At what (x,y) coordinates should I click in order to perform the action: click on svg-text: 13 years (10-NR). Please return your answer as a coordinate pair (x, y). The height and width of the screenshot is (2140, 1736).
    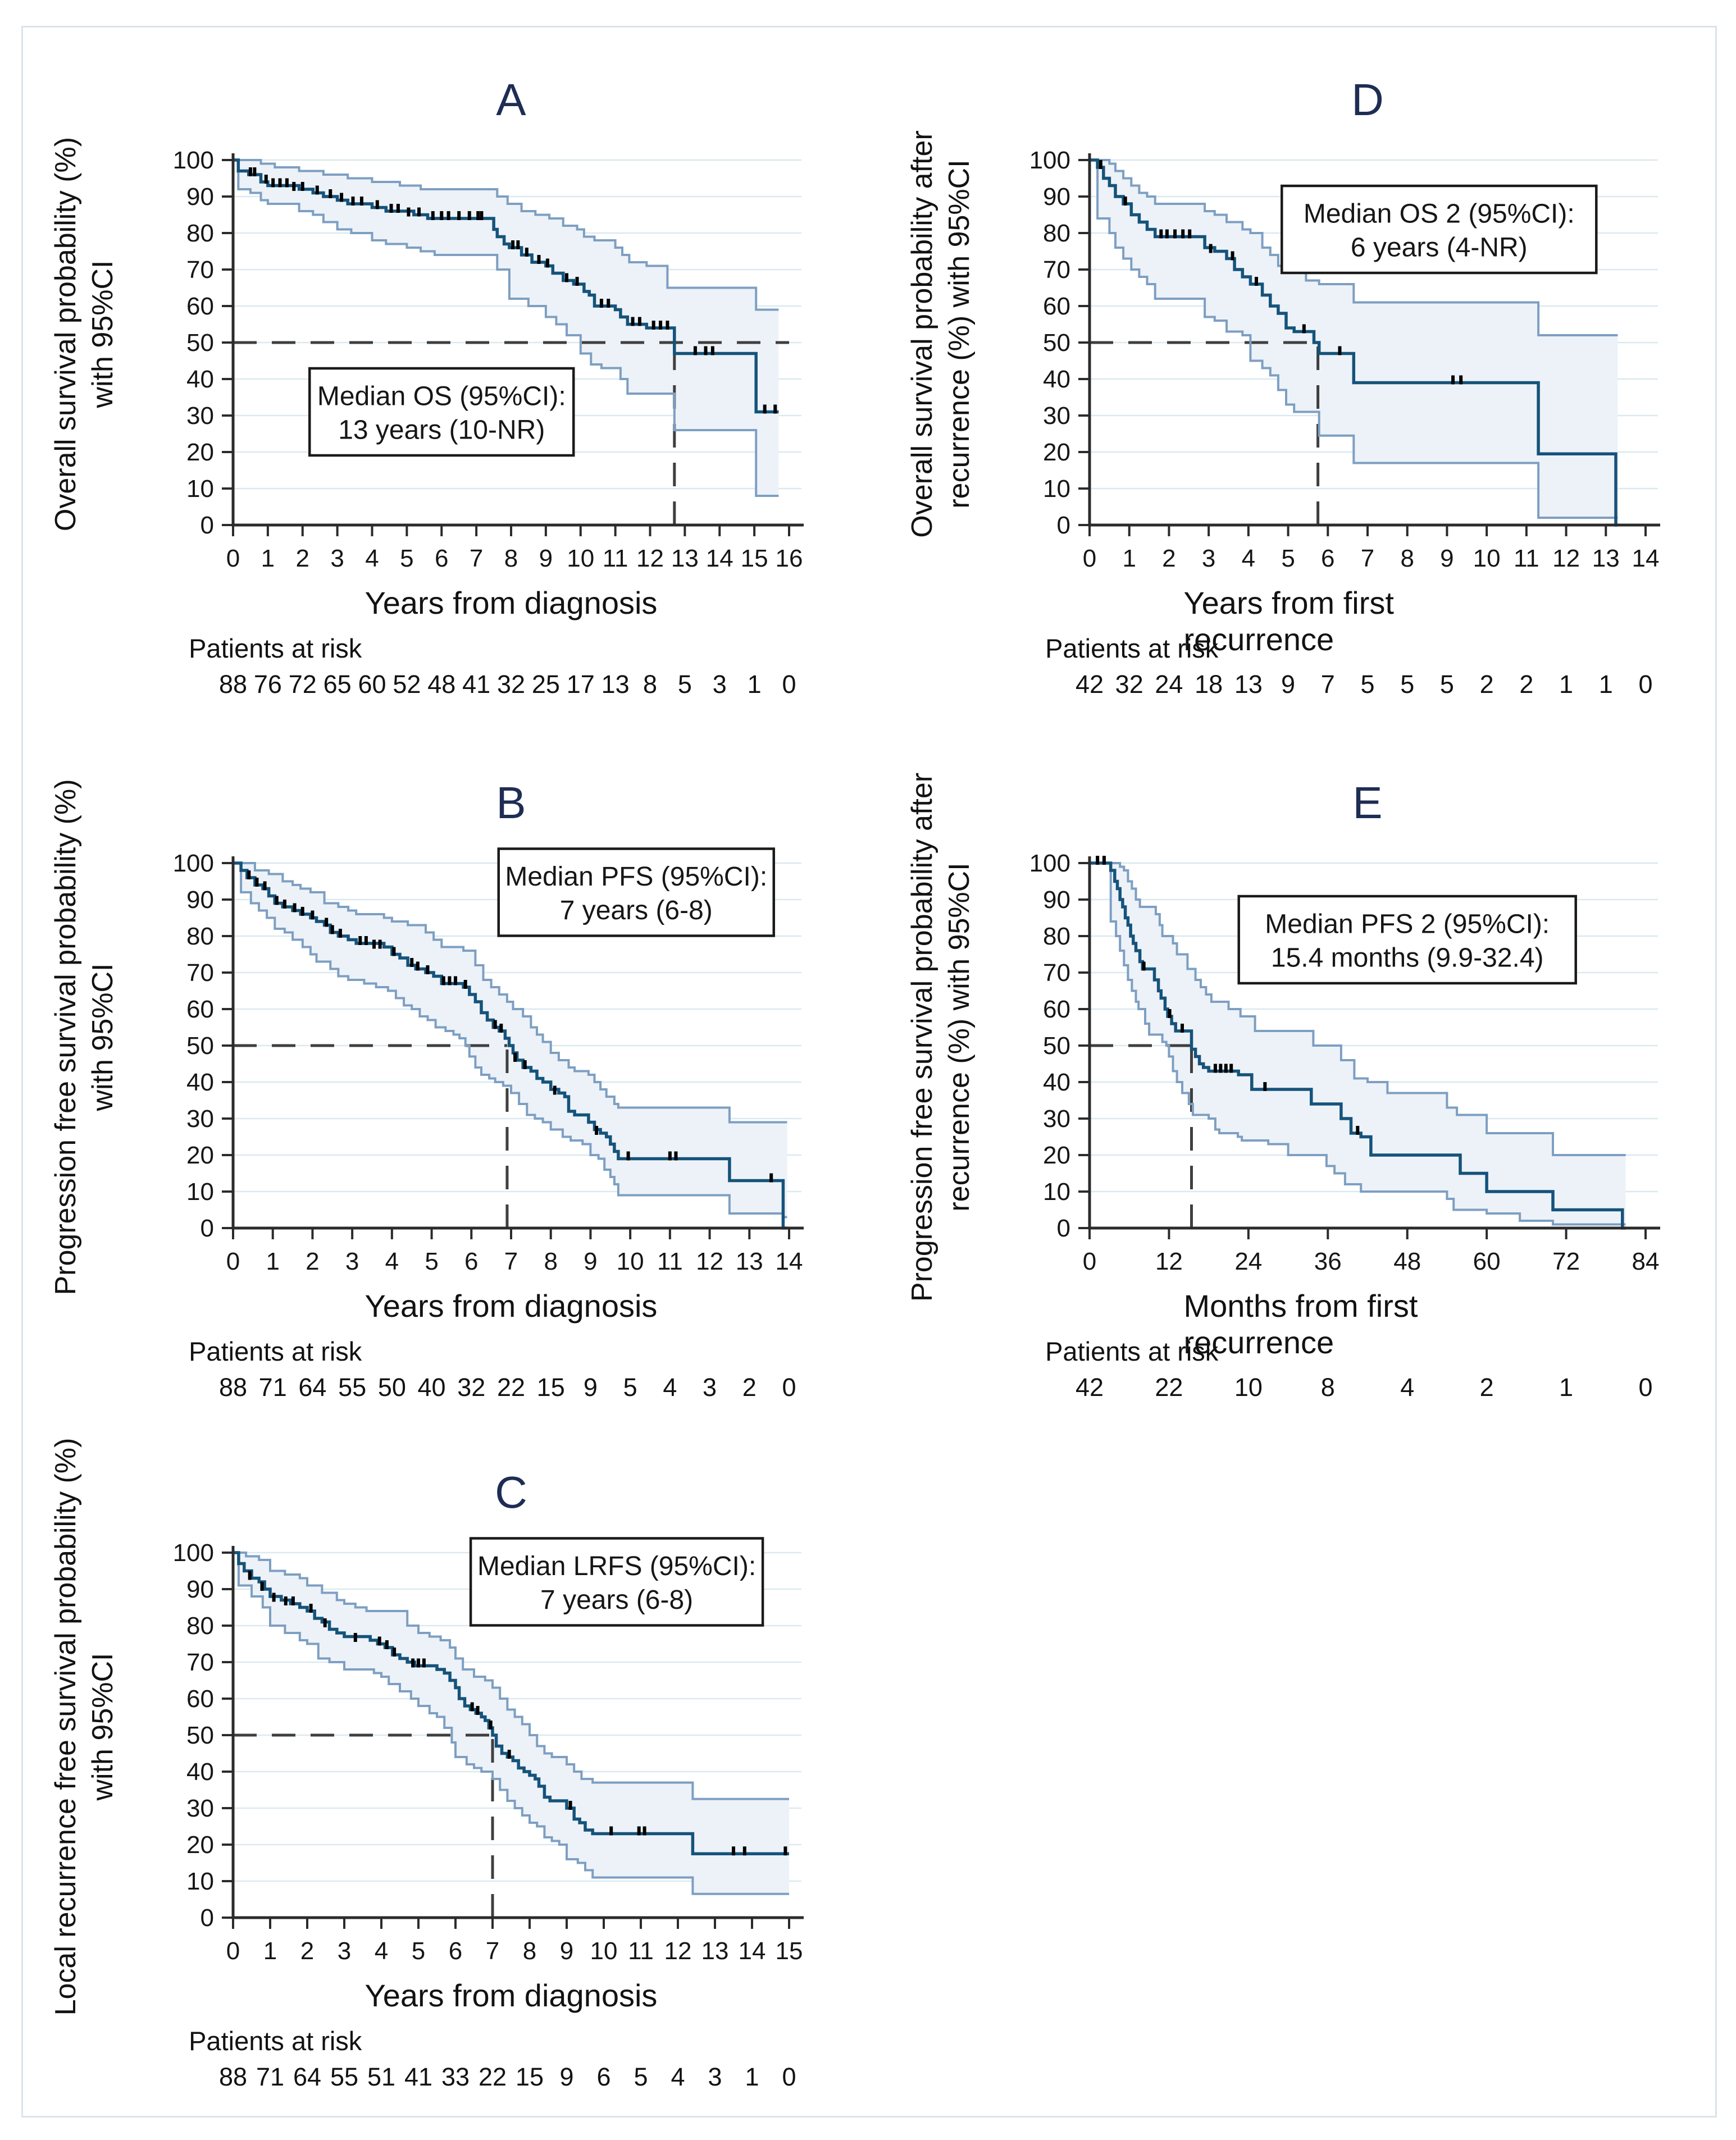
    Looking at the image, I should click on (441, 430).